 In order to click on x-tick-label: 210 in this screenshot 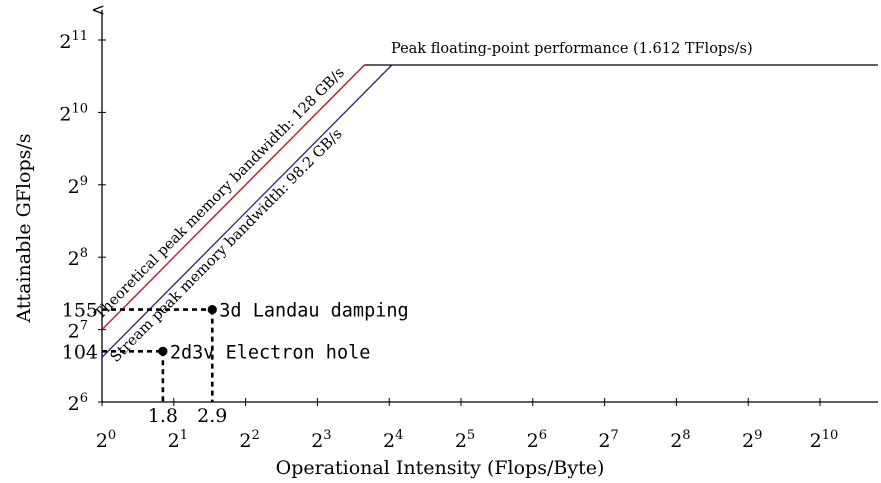, I will do `click(824, 440)`.